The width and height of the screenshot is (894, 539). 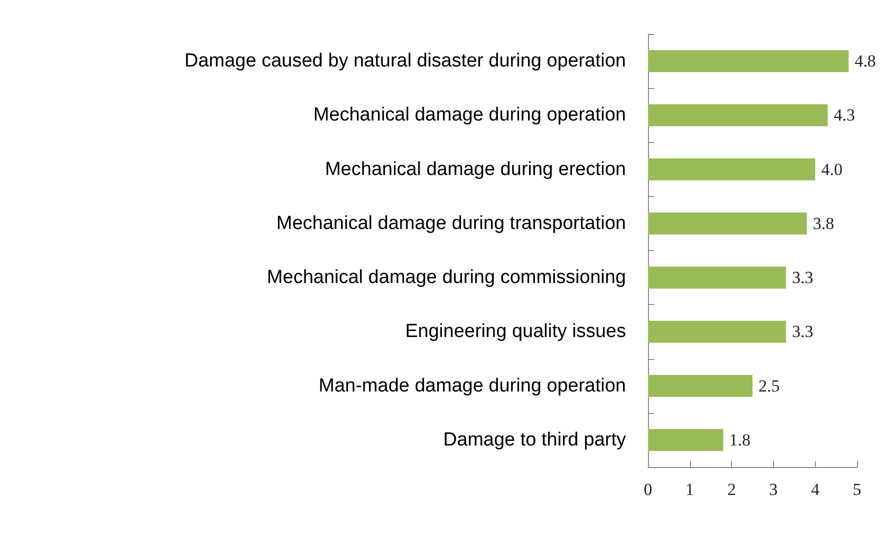 I want to click on data-label: 2.5, so click(x=769, y=386).